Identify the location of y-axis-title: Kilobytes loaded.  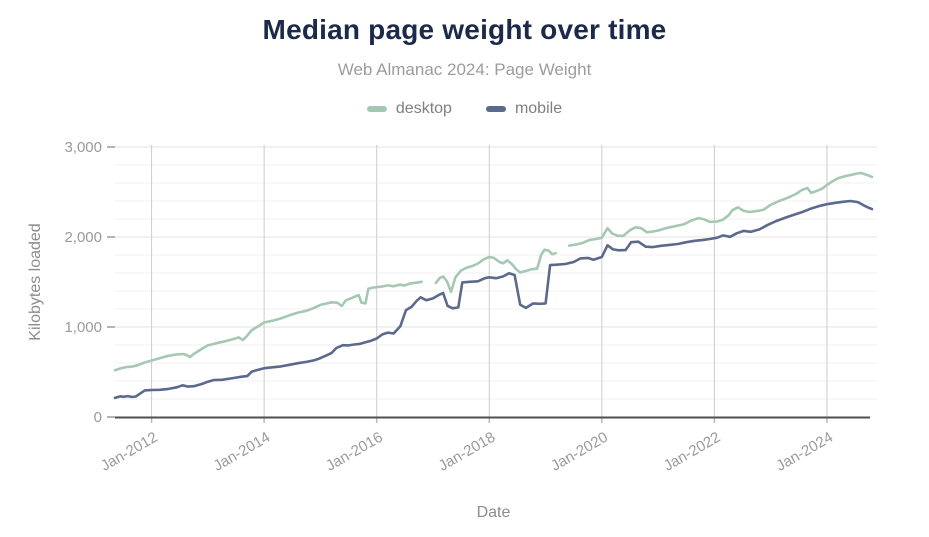
(35, 281).